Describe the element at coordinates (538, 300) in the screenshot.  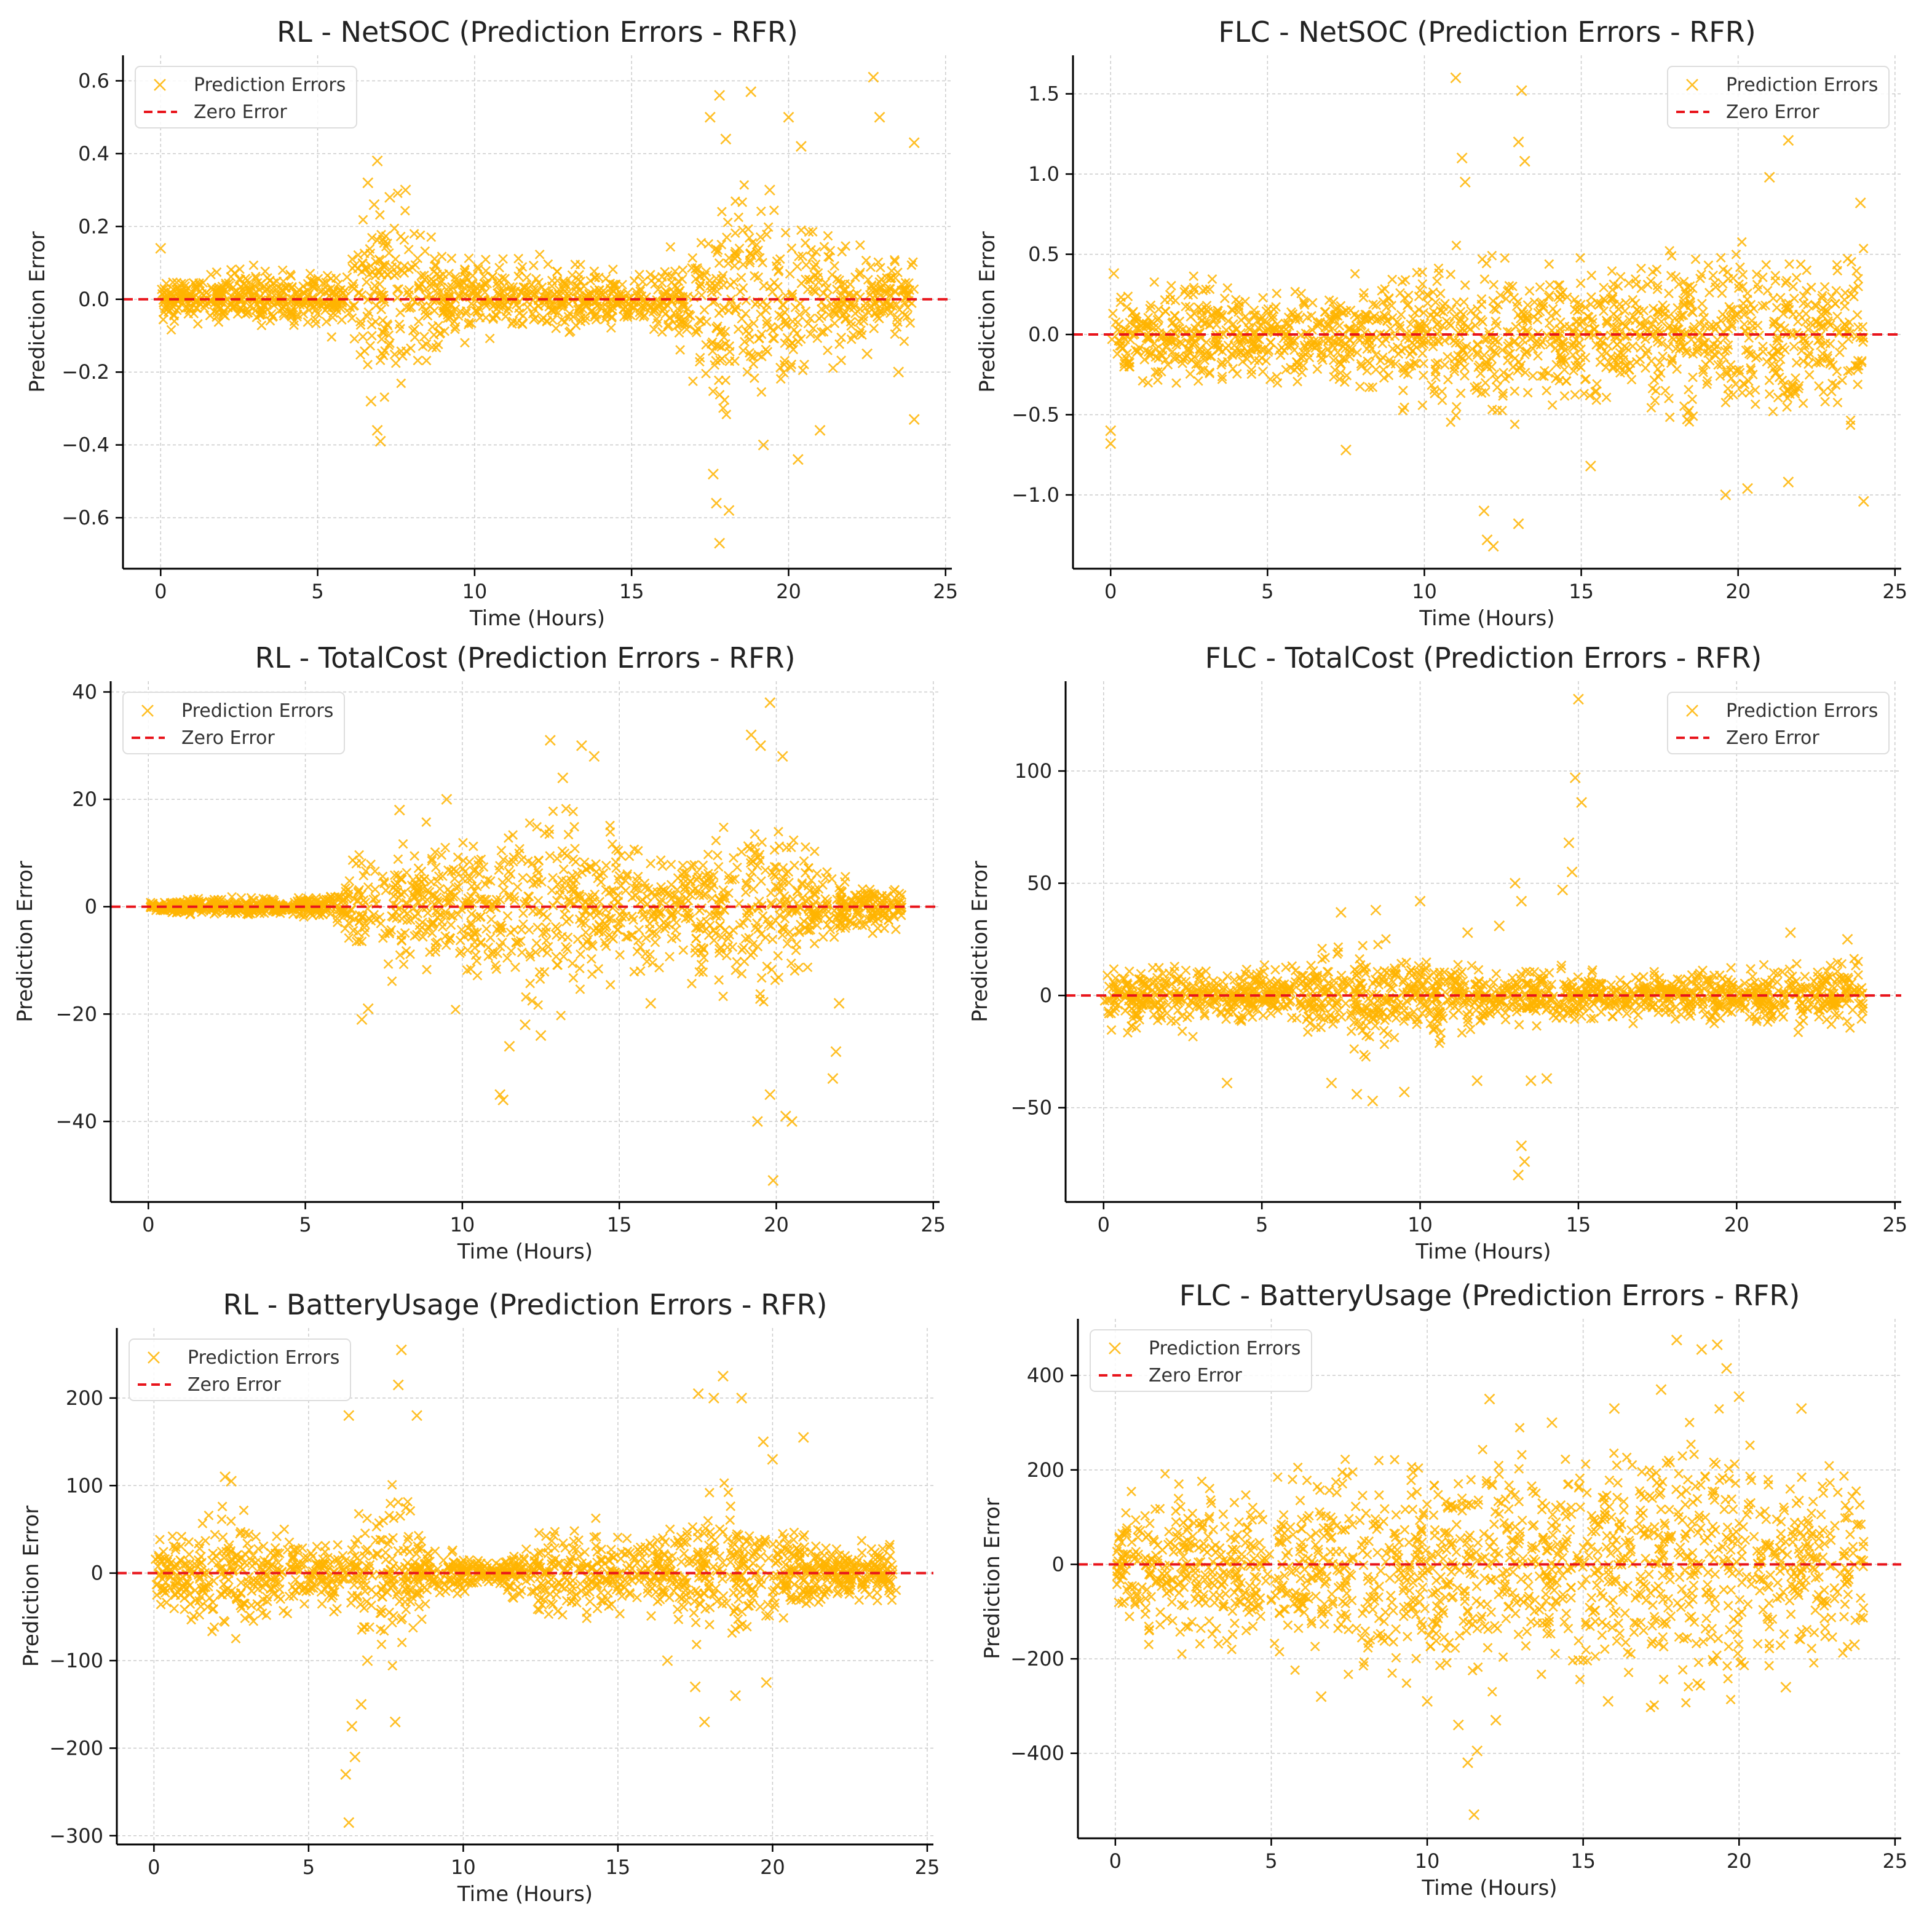
I see `scatter-cloud` at that location.